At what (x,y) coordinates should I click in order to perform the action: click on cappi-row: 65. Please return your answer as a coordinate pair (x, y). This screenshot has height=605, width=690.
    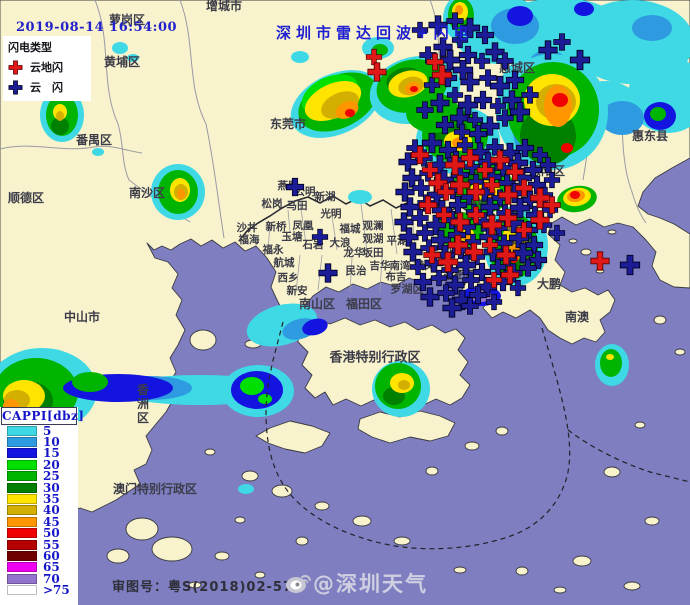
    Looking at the image, I should click on (39, 567).